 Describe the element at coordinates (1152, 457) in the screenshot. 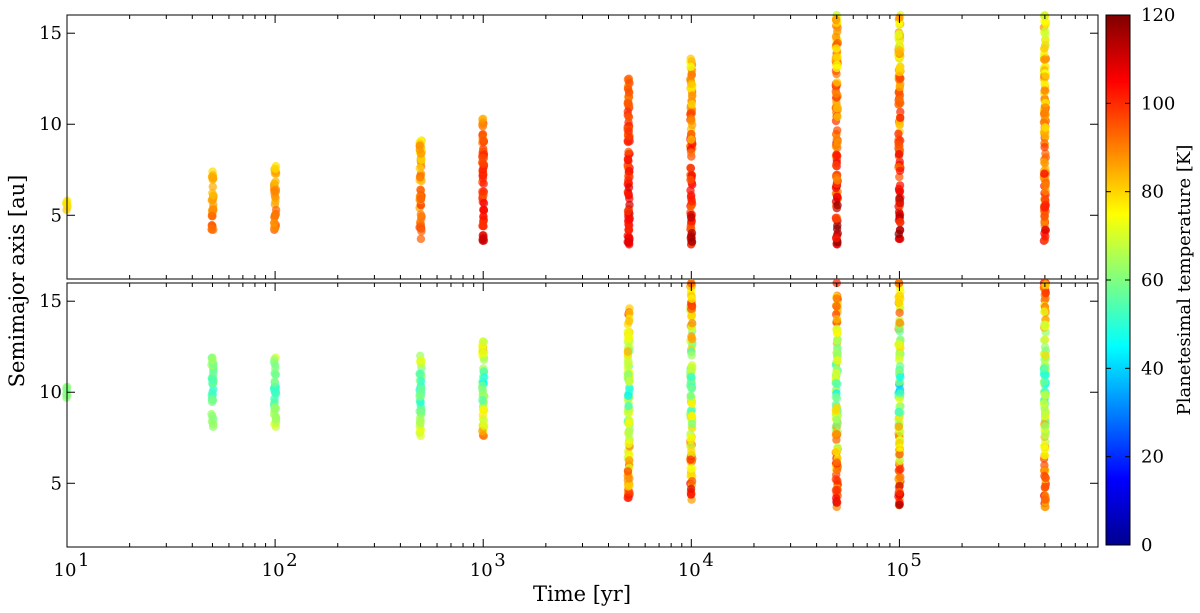

I see `colorbar-tick-label: 20` at that location.